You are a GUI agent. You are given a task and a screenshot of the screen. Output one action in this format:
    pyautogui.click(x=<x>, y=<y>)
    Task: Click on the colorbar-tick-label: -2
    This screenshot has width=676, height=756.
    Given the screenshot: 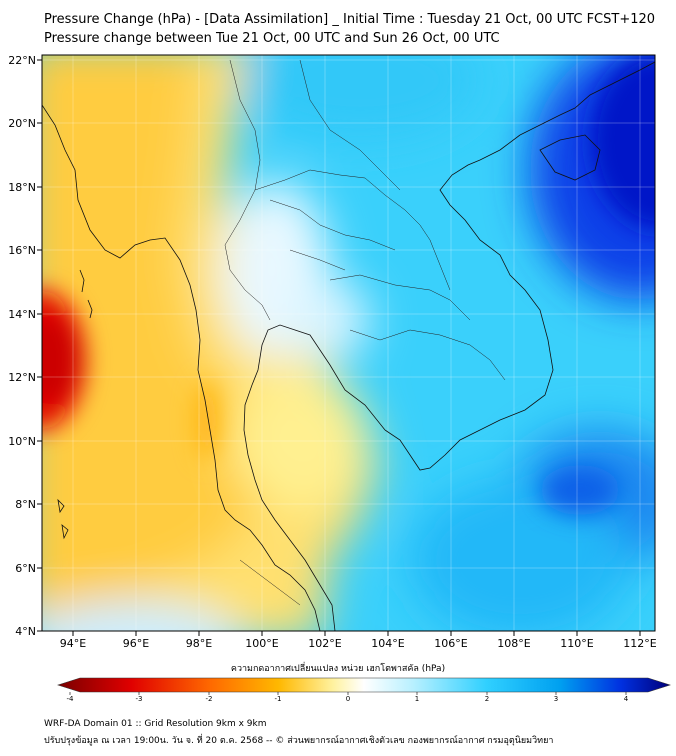 What is the action you would take?
    pyautogui.click(x=209, y=699)
    